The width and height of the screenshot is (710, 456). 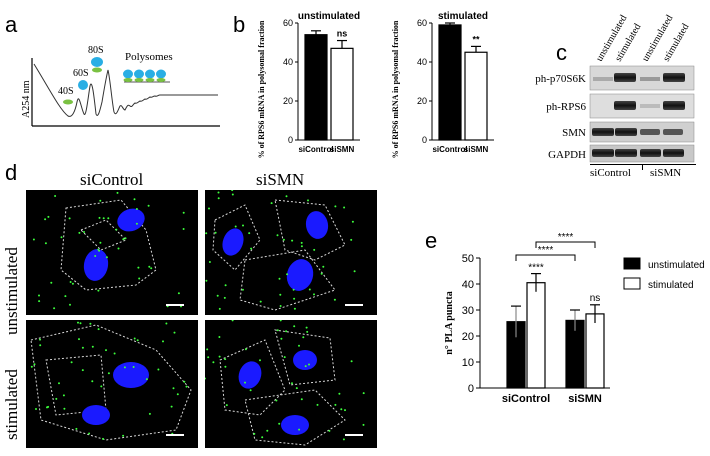 What do you see at coordinates (11, 291) in the screenshot?
I see `micro-row-label-unstimulated: unstimulated` at bounding box center [11, 291].